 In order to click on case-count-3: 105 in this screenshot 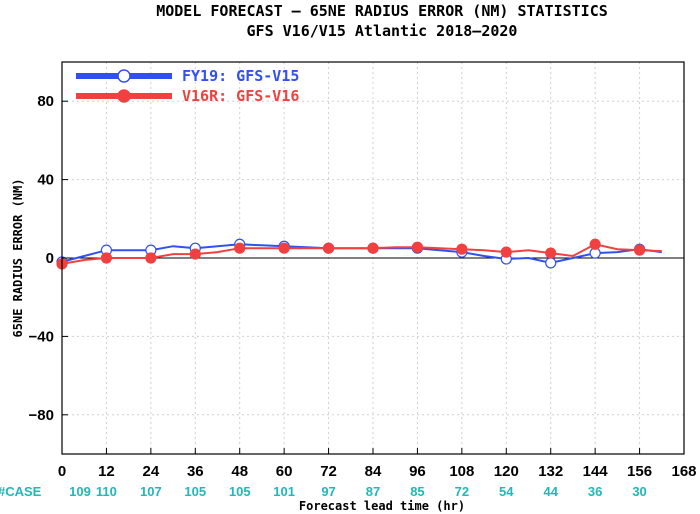, I will do `click(195, 491)`.